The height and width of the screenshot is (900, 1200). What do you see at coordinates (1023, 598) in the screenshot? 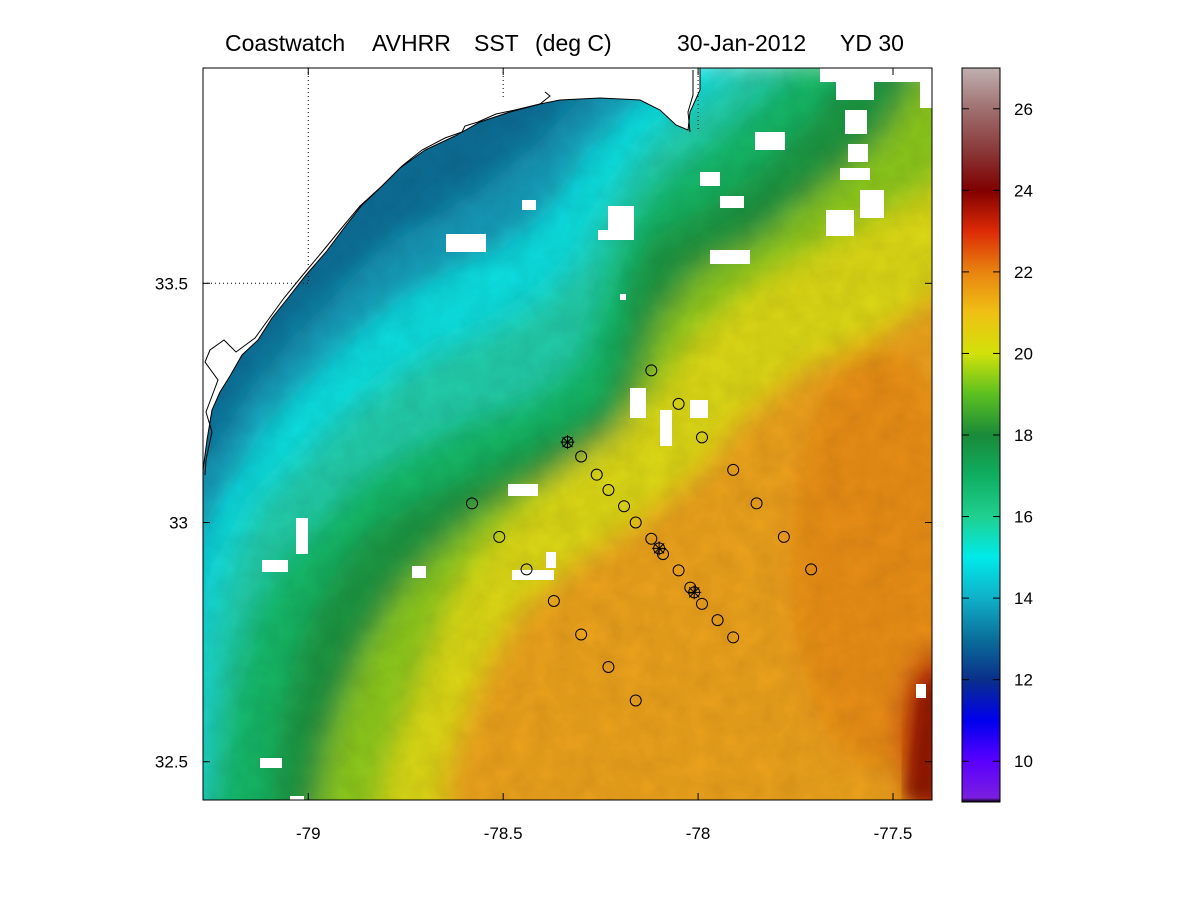
I see `colorbar-tick-label: 14` at bounding box center [1023, 598].